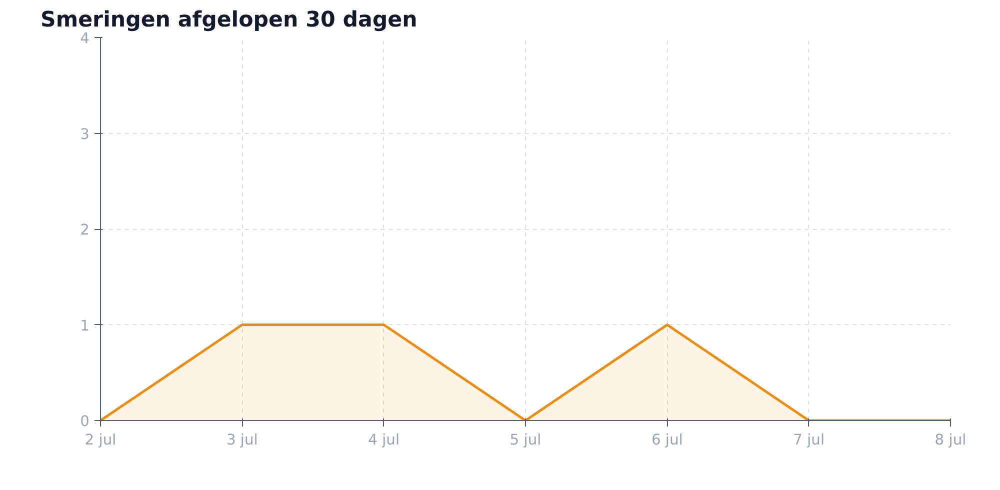  What do you see at coordinates (242, 440) in the screenshot?
I see `x-tick-label: 3 jul` at bounding box center [242, 440].